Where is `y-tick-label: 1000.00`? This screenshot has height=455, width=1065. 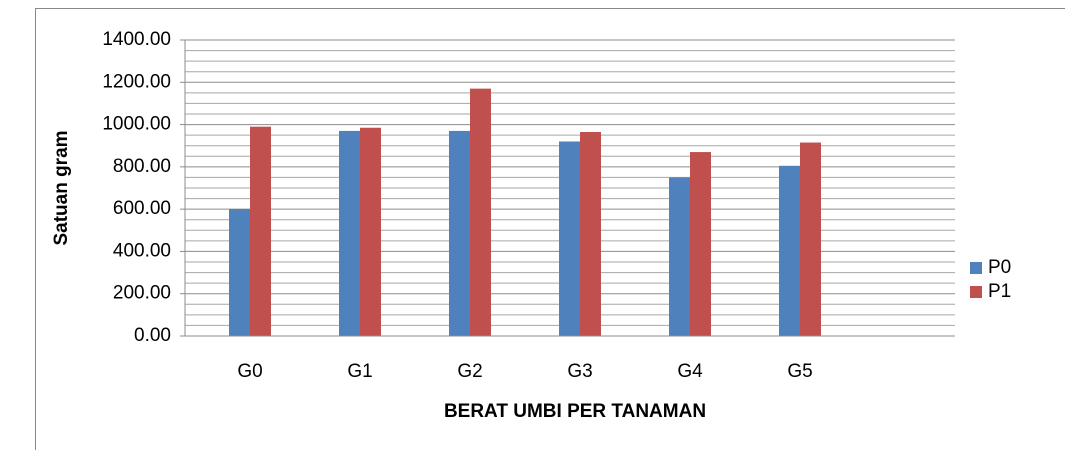
y-tick-label: 1000.00 is located at coordinates (136, 124).